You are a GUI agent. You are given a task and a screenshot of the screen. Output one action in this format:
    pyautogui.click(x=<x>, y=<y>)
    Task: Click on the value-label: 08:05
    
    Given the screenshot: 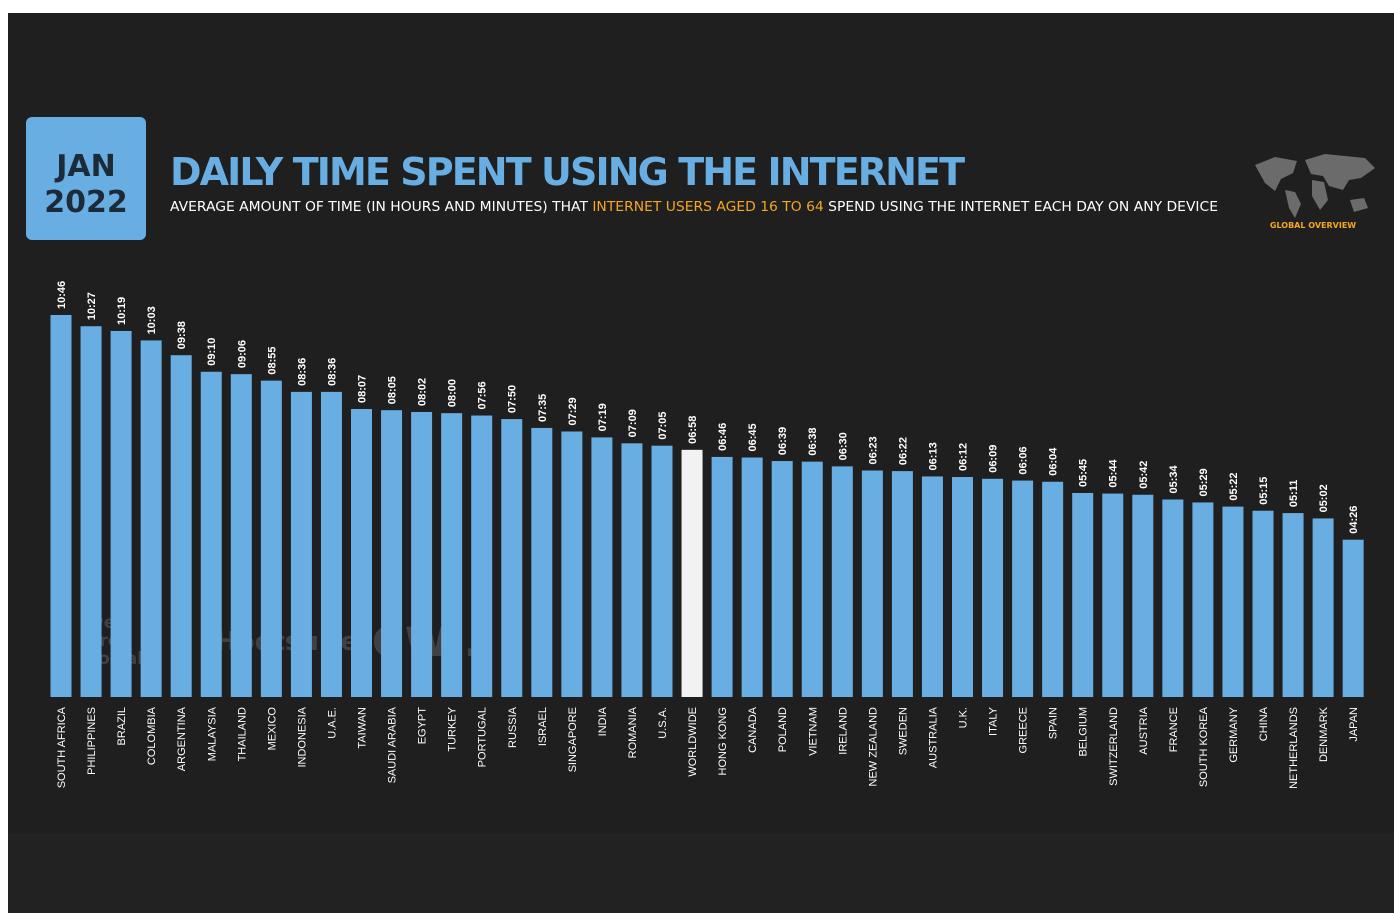 What is the action you would take?
    pyautogui.click(x=393, y=390)
    